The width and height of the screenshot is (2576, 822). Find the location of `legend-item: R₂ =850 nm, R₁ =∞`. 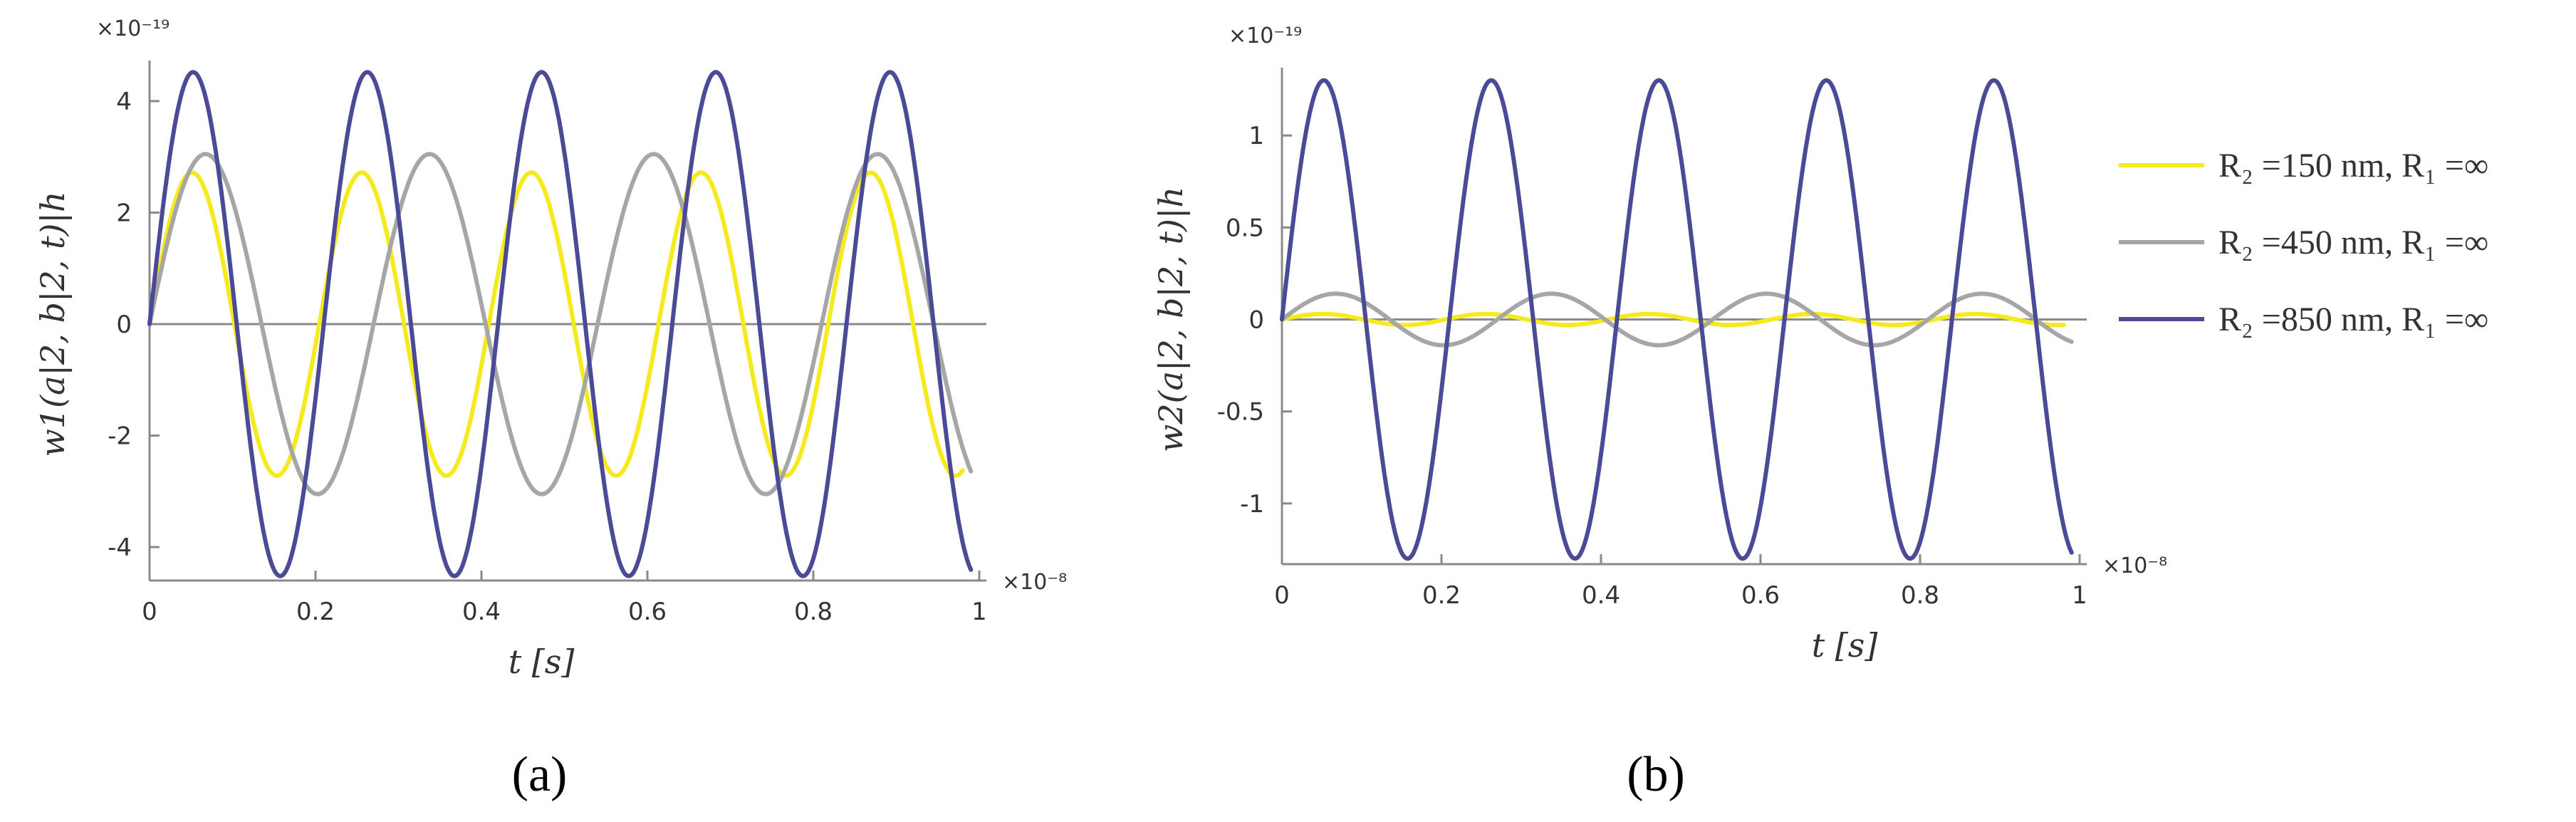

legend-item: R₂ =850 nm, R₁ =∞ is located at coordinates (2303, 319).